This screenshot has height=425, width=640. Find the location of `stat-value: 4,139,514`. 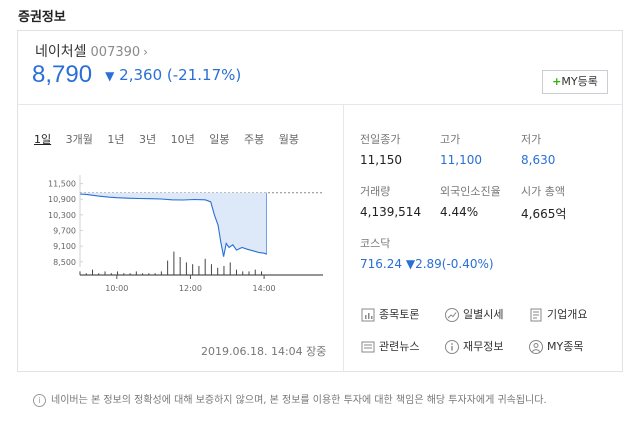

stat-value: 4,139,514 is located at coordinates (391, 212).